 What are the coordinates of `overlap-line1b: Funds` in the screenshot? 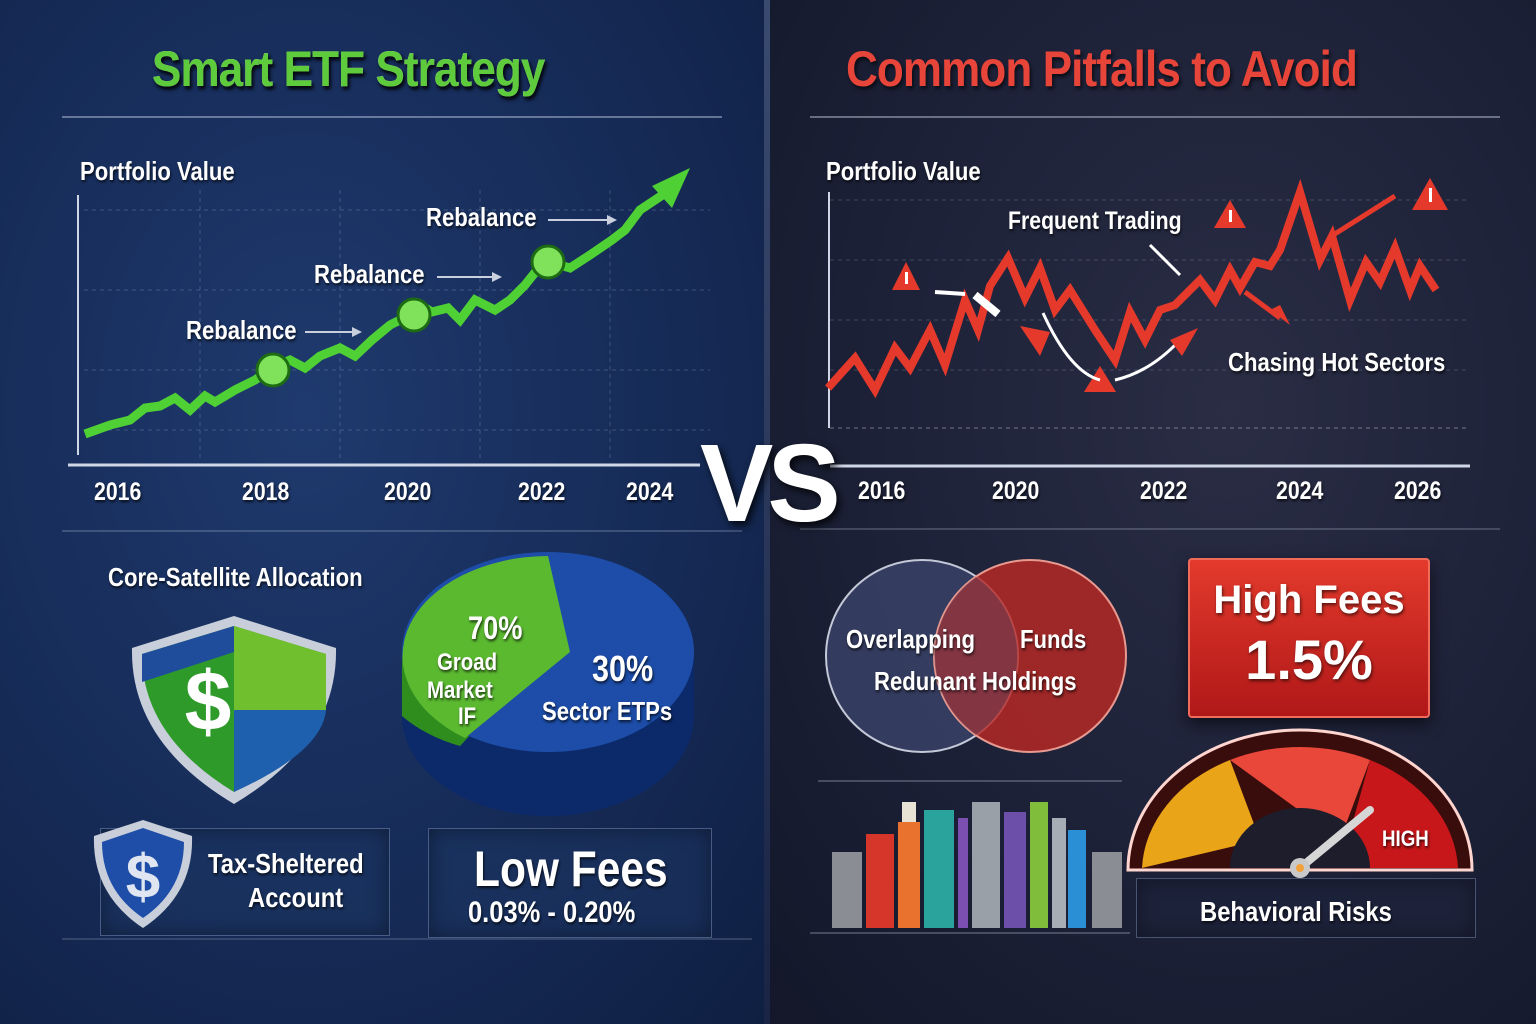 It's located at (1053, 639).